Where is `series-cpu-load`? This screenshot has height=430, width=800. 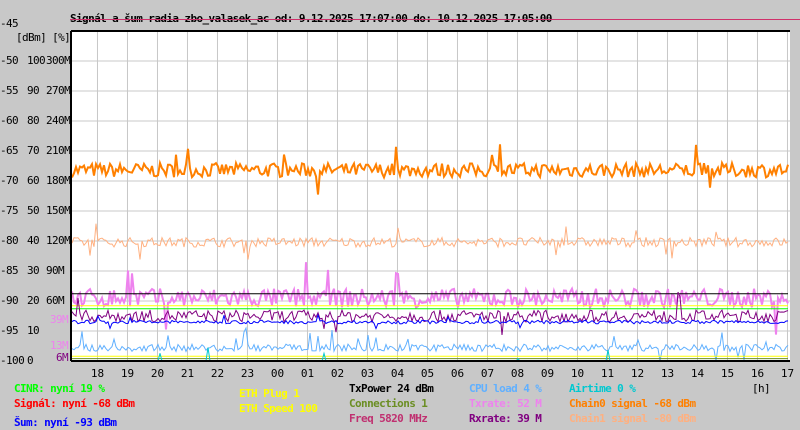
series-cpu-load is located at coordinates (430, 344).